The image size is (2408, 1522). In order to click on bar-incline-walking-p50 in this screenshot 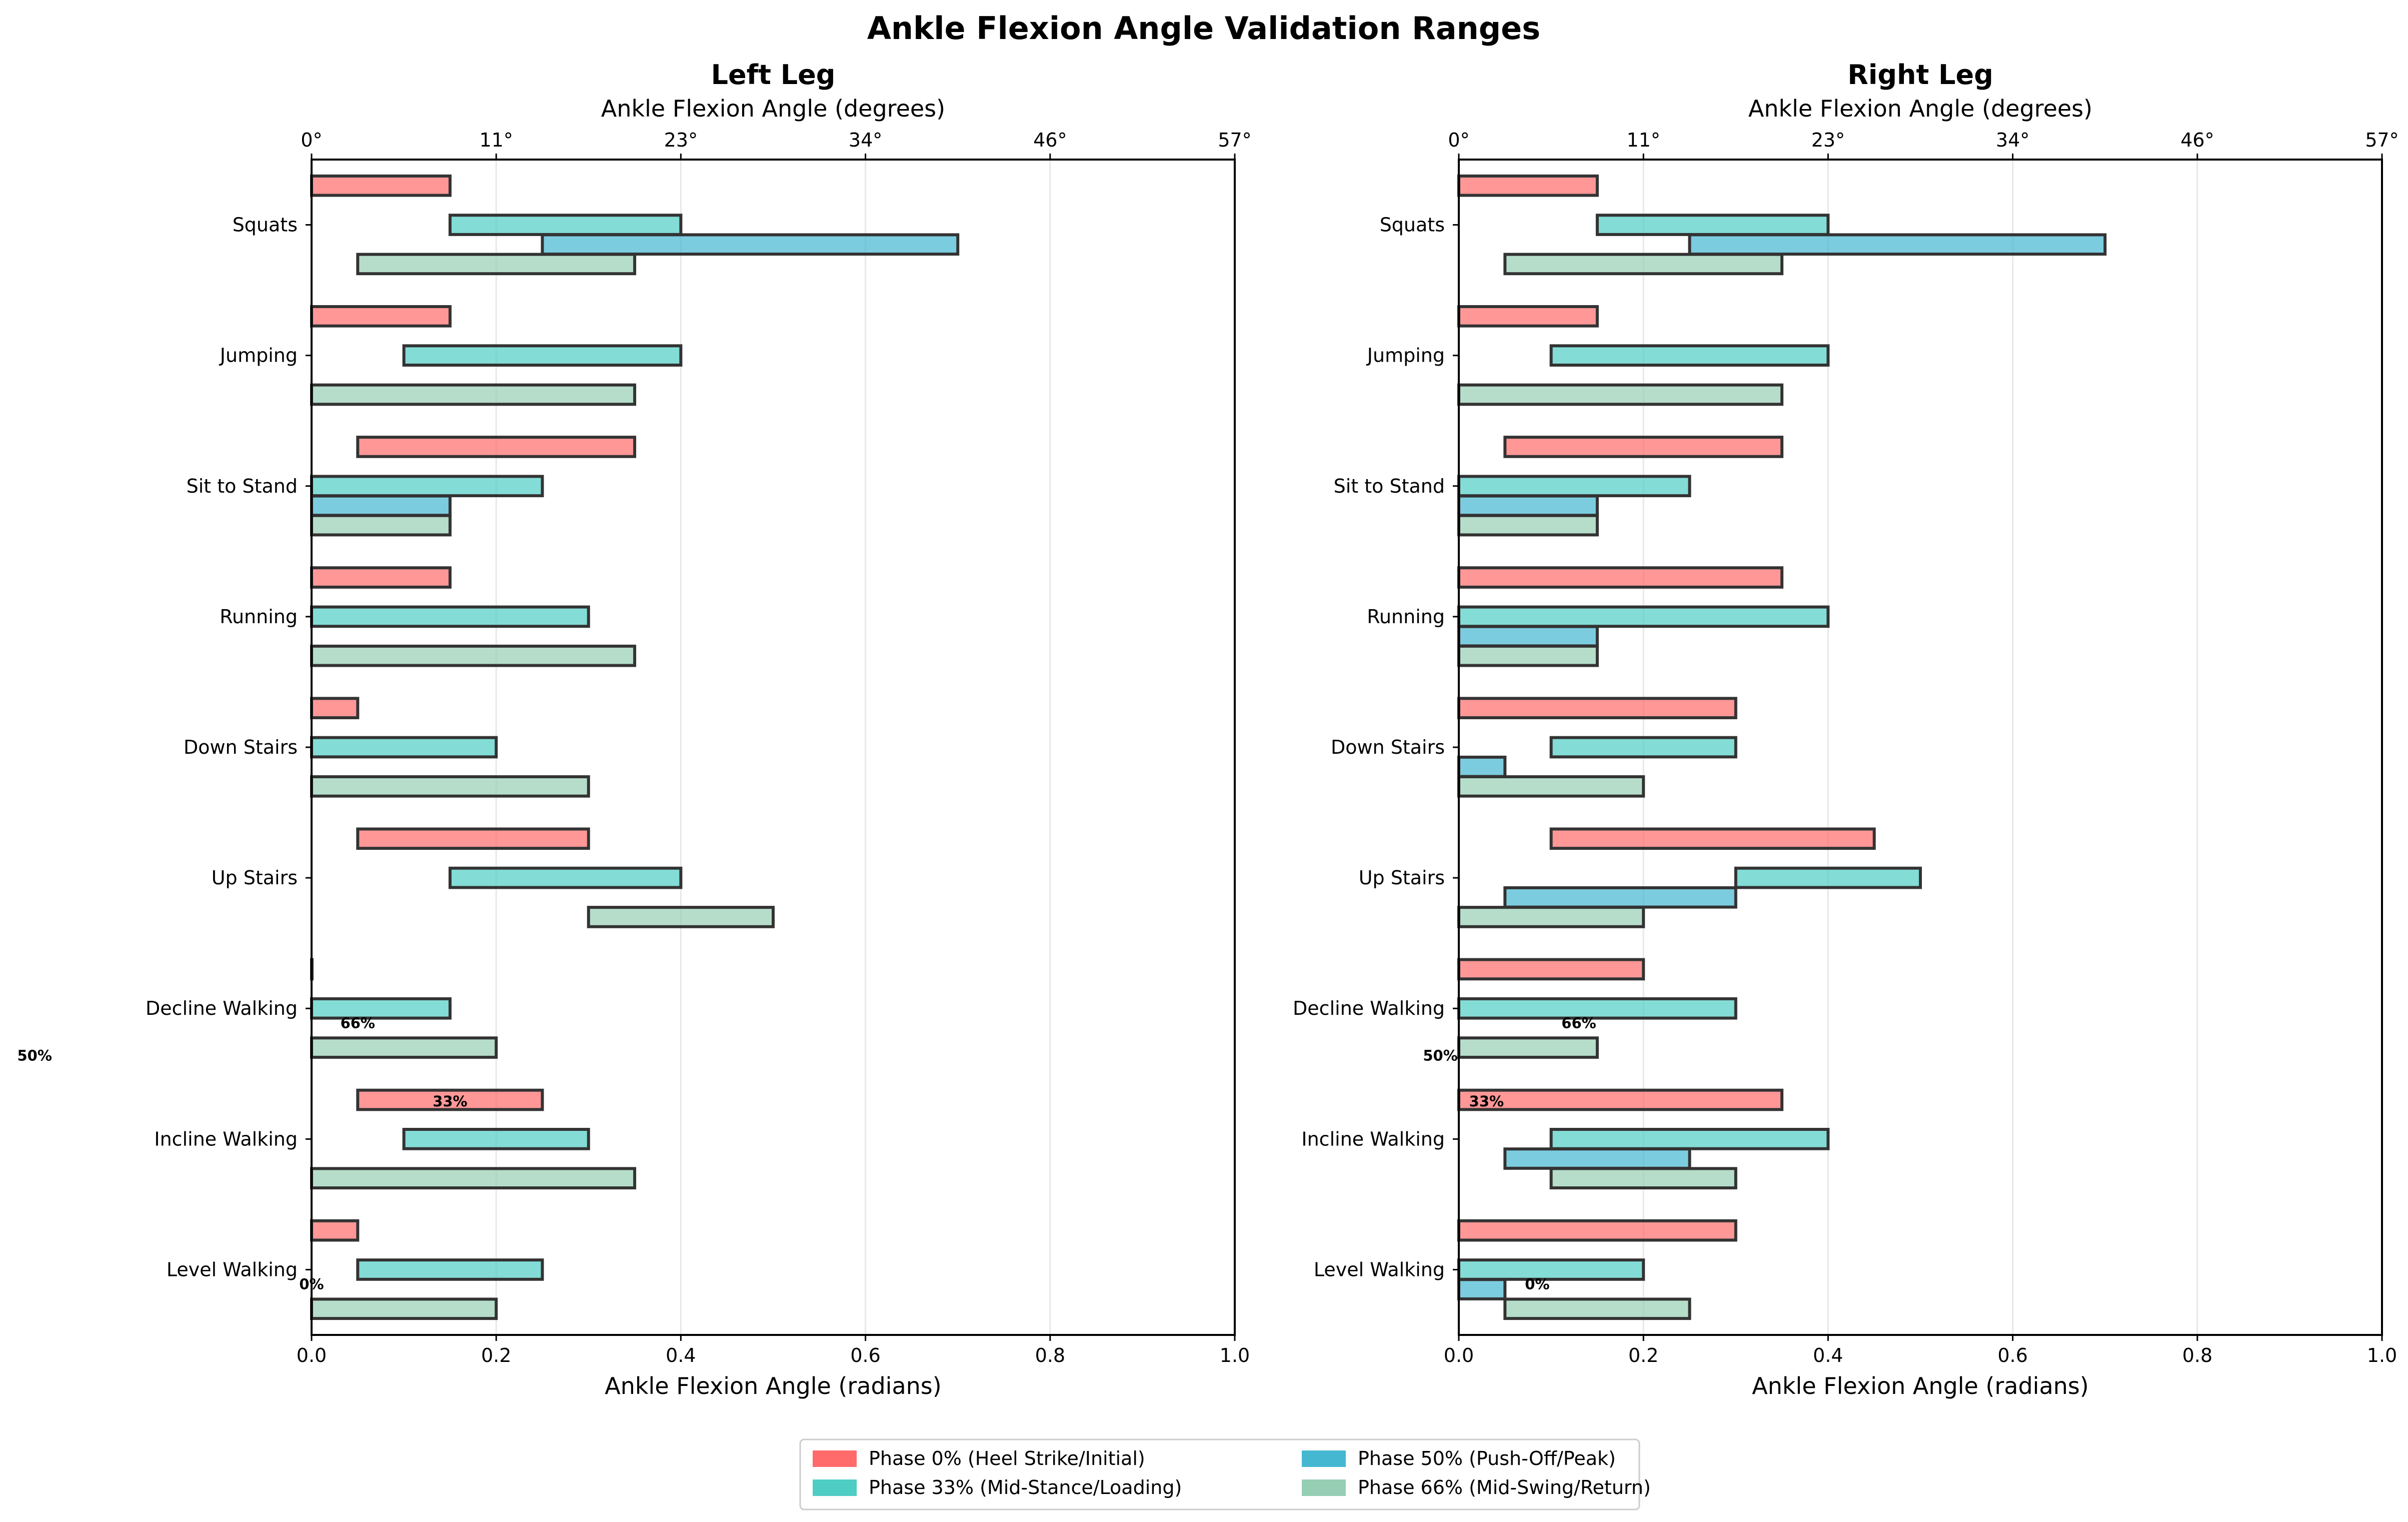, I will do `click(1597, 1159)`.